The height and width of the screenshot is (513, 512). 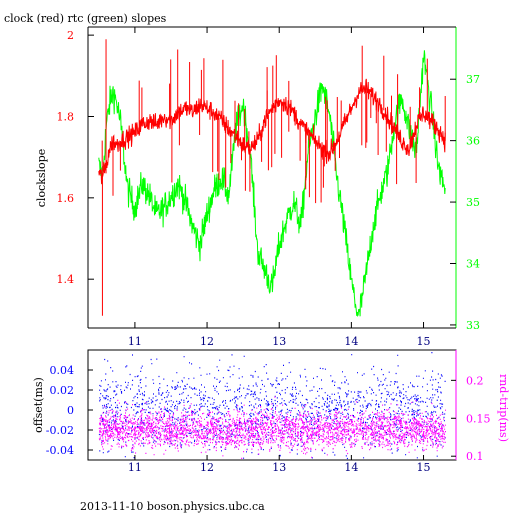 I want to click on left-tick-label: 1.4, so click(x=66, y=279).